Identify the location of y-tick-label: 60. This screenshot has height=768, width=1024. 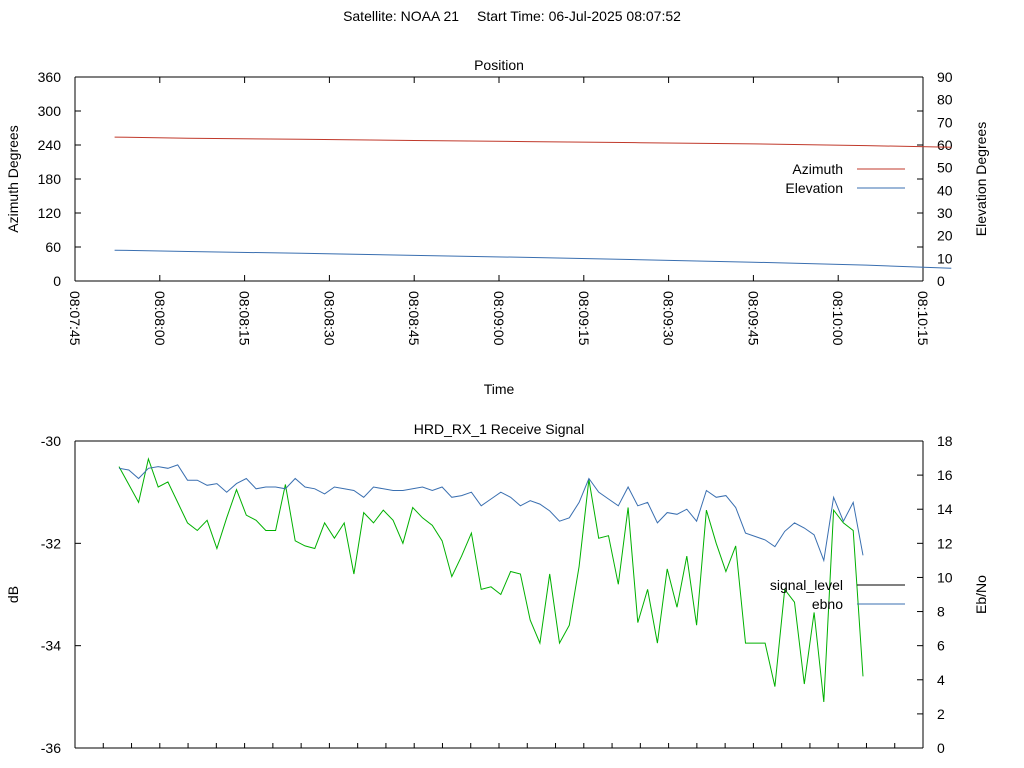
(53, 247).